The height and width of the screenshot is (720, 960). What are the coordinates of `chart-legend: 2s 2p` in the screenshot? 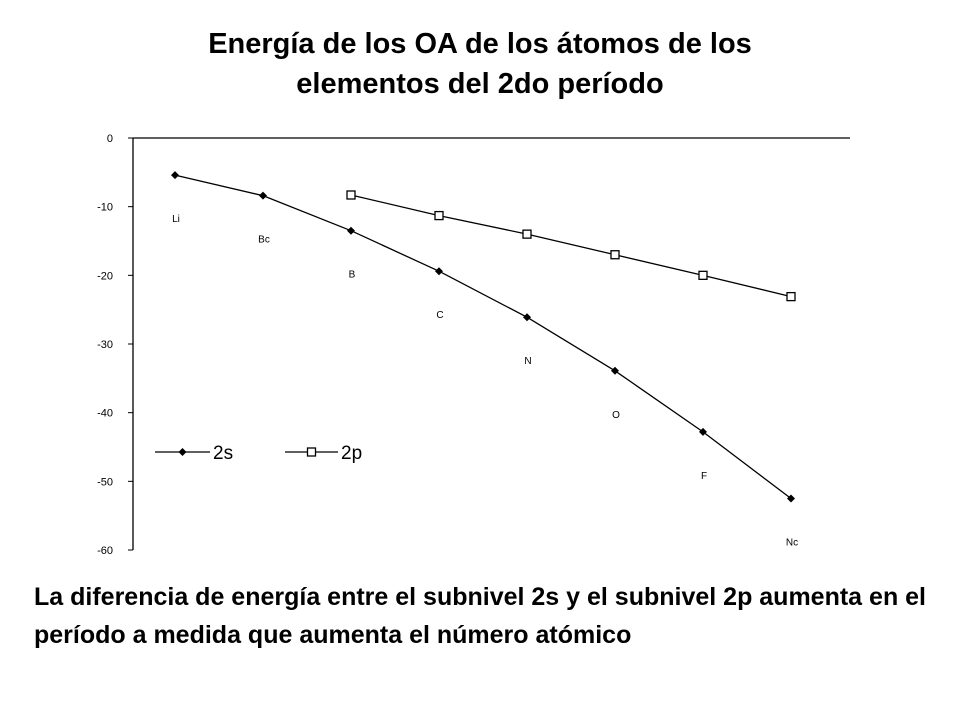 It's located at (258, 453).